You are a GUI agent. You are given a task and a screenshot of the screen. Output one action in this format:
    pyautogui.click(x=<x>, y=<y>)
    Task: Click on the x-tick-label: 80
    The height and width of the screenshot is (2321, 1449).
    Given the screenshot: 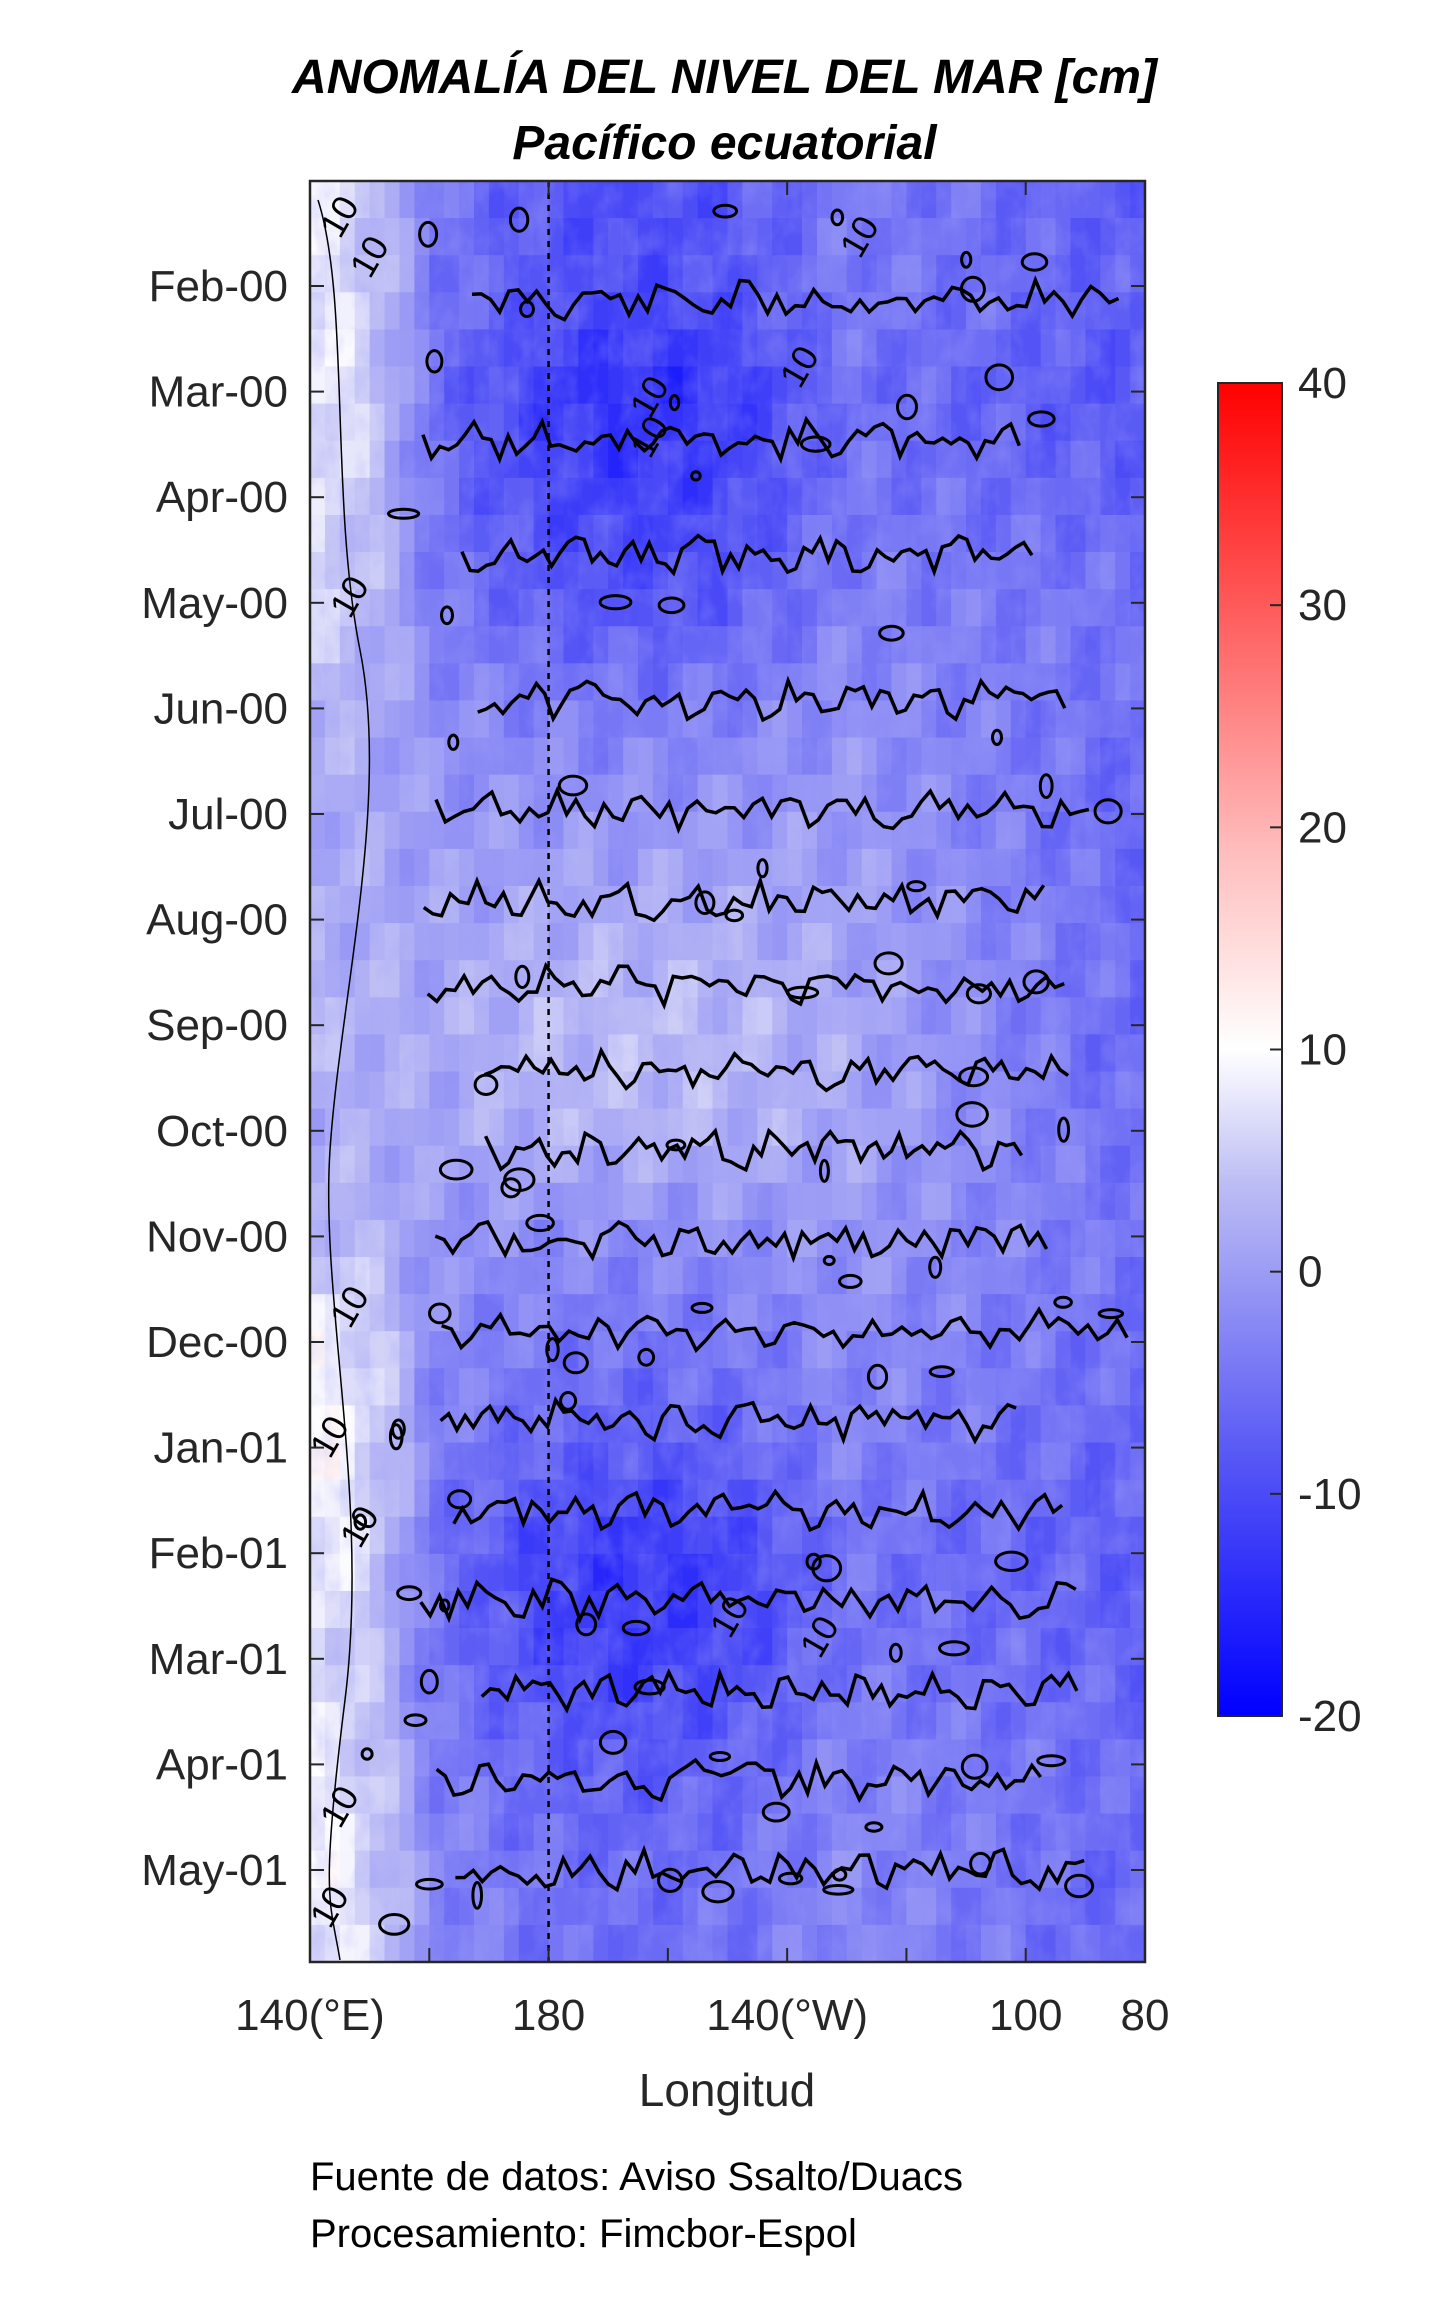 What is the action you would take?
    pyautogui.click(x=1145, y=2015)
    